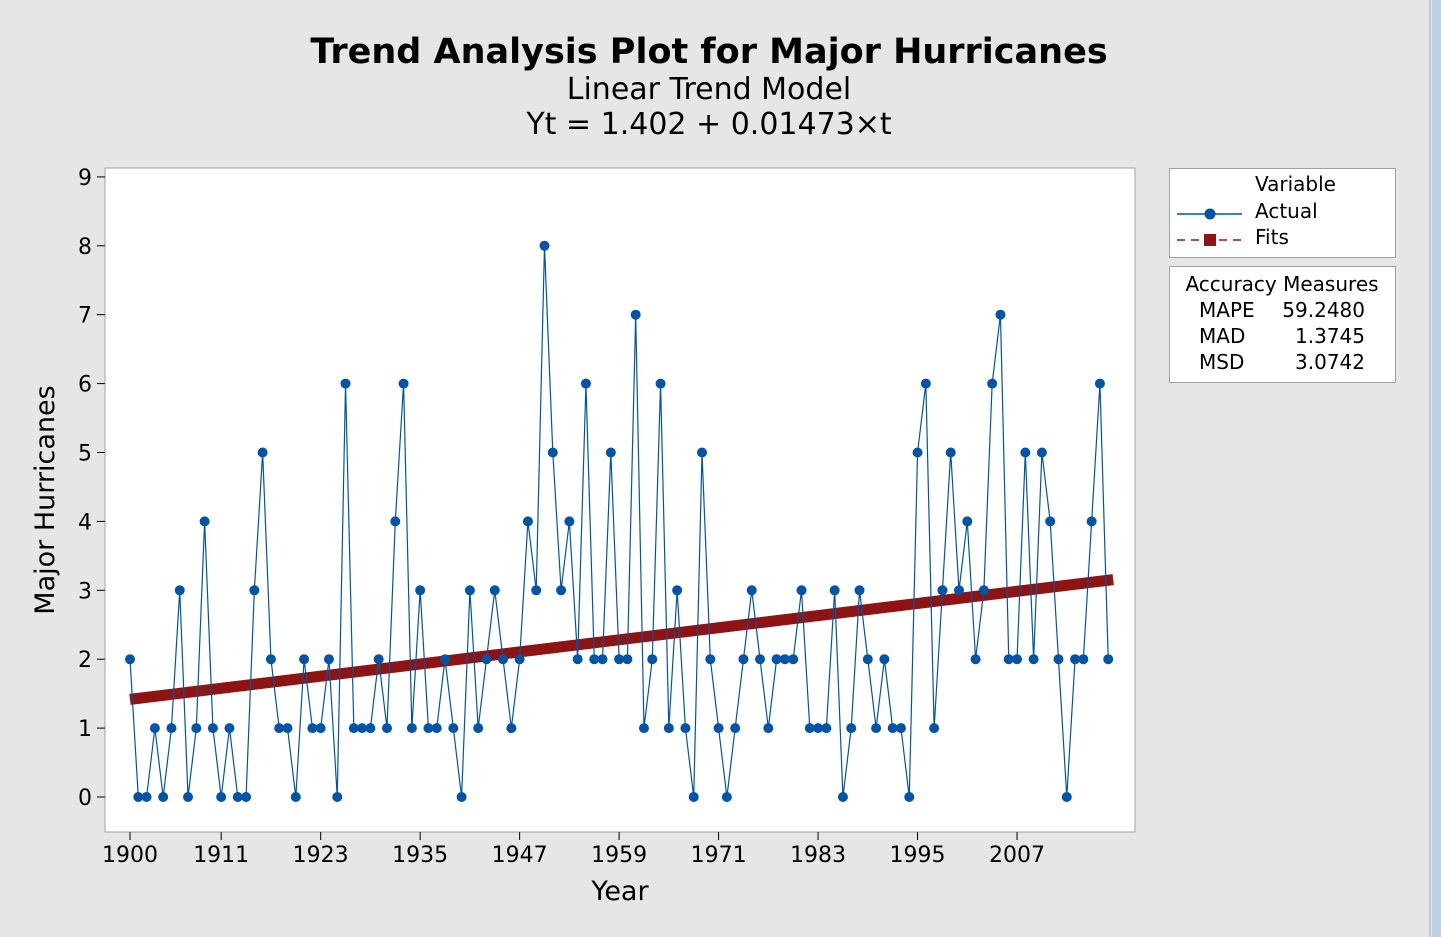 This screenshot has height=937, width=1441. I want to click on y-tick-label: 6, so click(85, 385).